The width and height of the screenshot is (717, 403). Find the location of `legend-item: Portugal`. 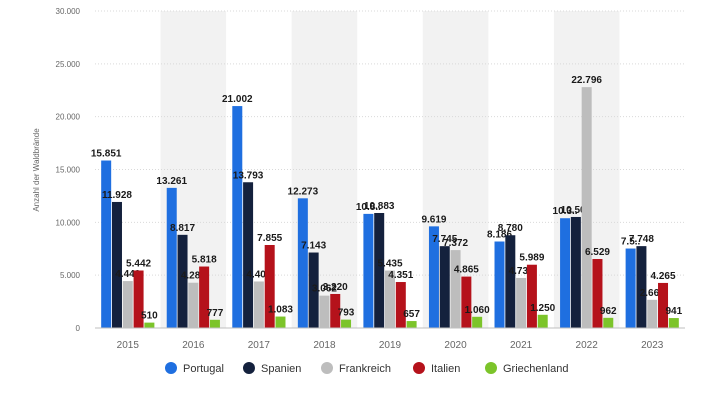

legend-item: Portugal is located at coordinates (194, 368).